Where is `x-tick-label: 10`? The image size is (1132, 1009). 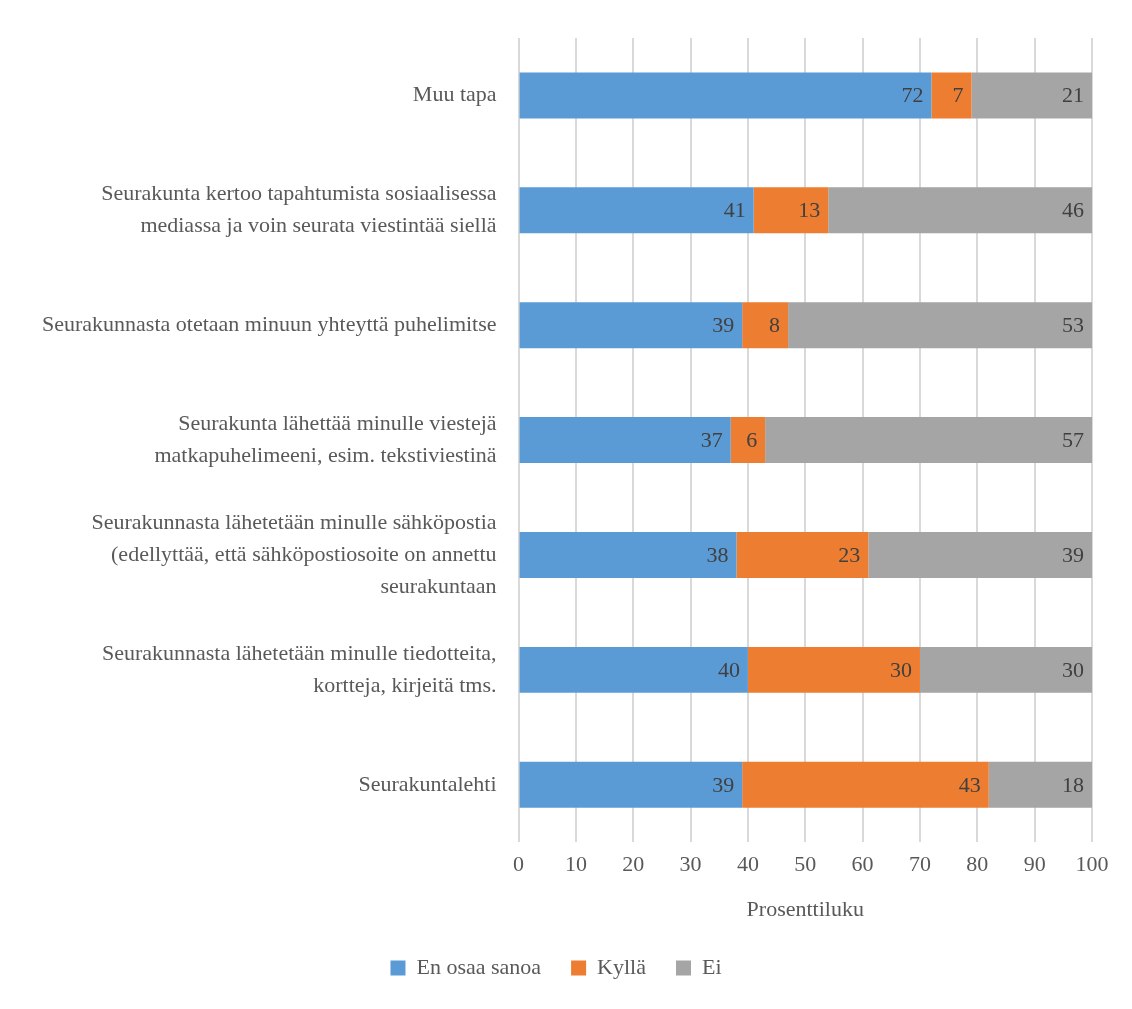
x-tick-label: 10 is located at coordinates (575, 864).